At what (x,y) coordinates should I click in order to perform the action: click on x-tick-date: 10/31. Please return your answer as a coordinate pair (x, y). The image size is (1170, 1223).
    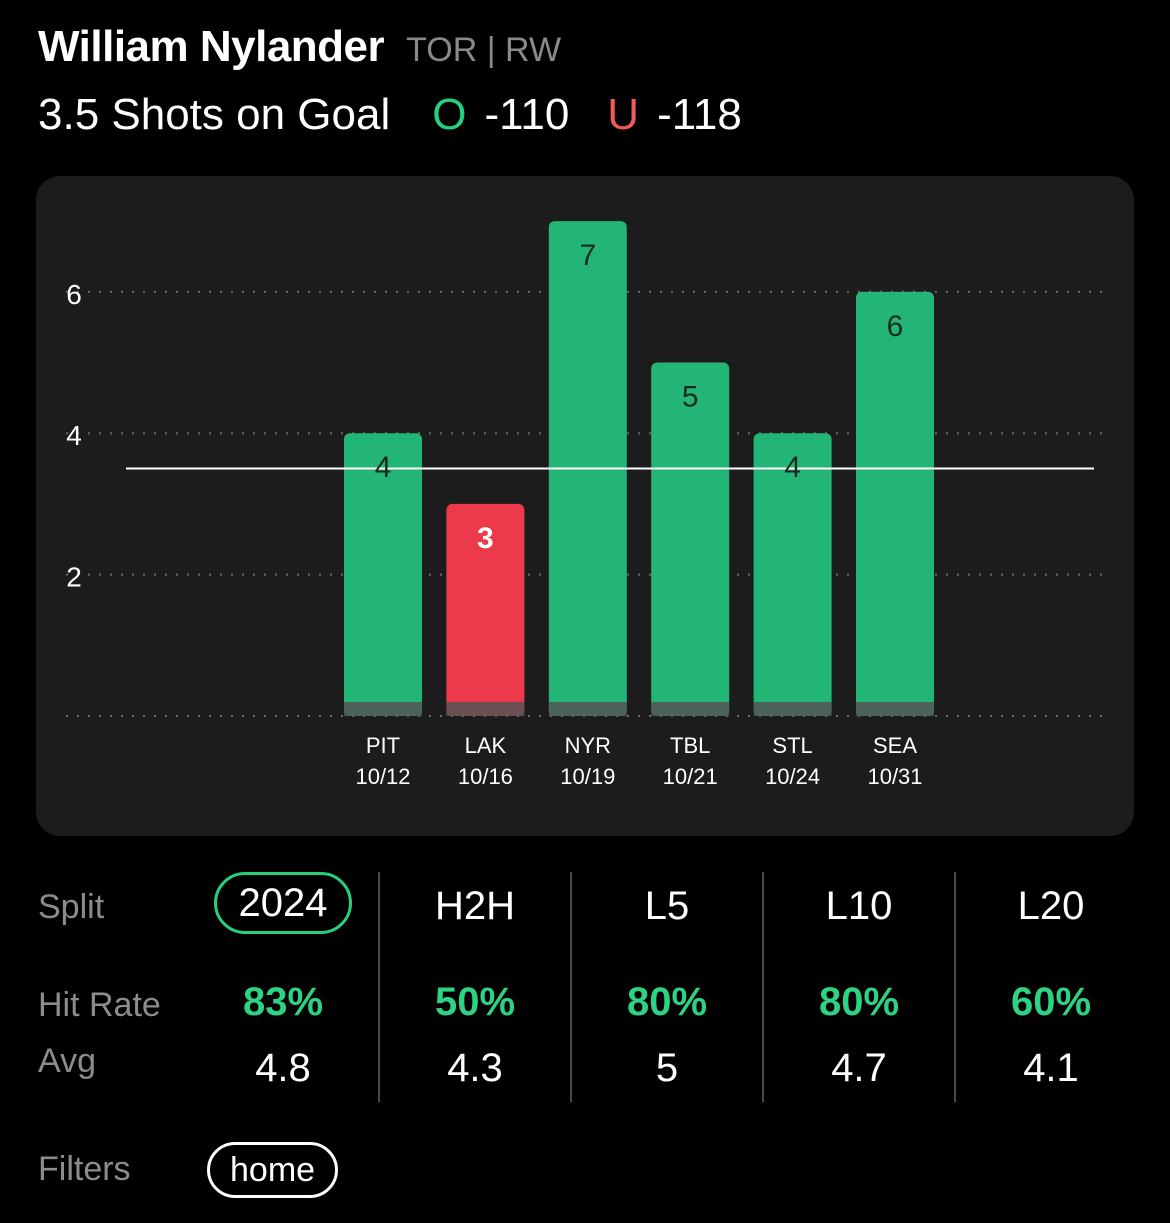
    Looking at the image, I should click on (894, 776).